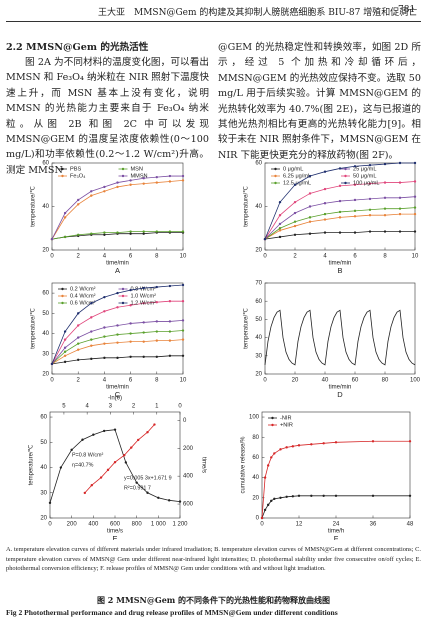  What do you see at coordinates (144, 303) in the screenshot?
I see `legend-label: 1.2 W/cm²` at bounding box center [144, 303].